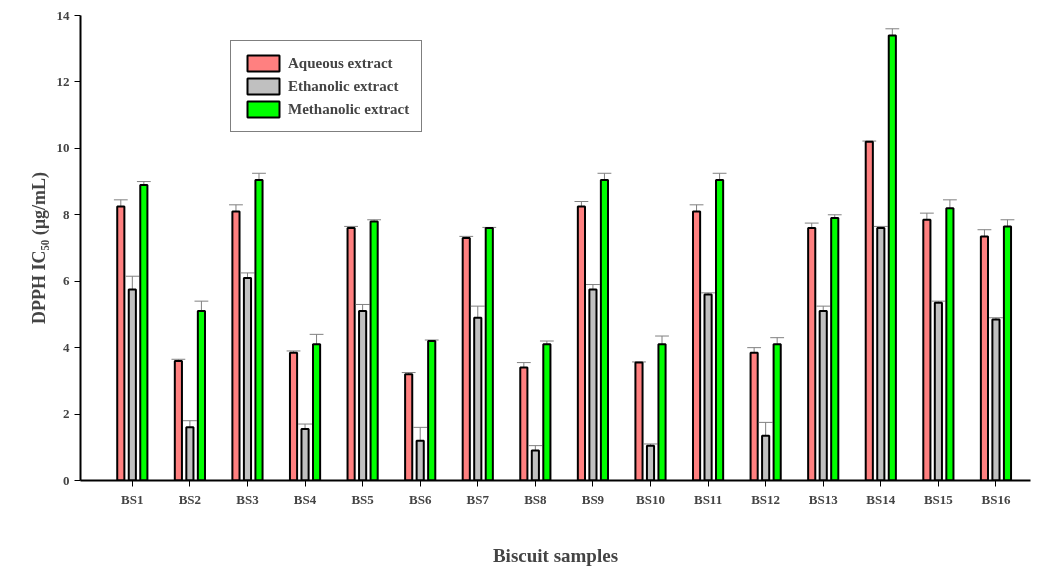  I want to click on x-tick-label: BS4, so click(305, 499).